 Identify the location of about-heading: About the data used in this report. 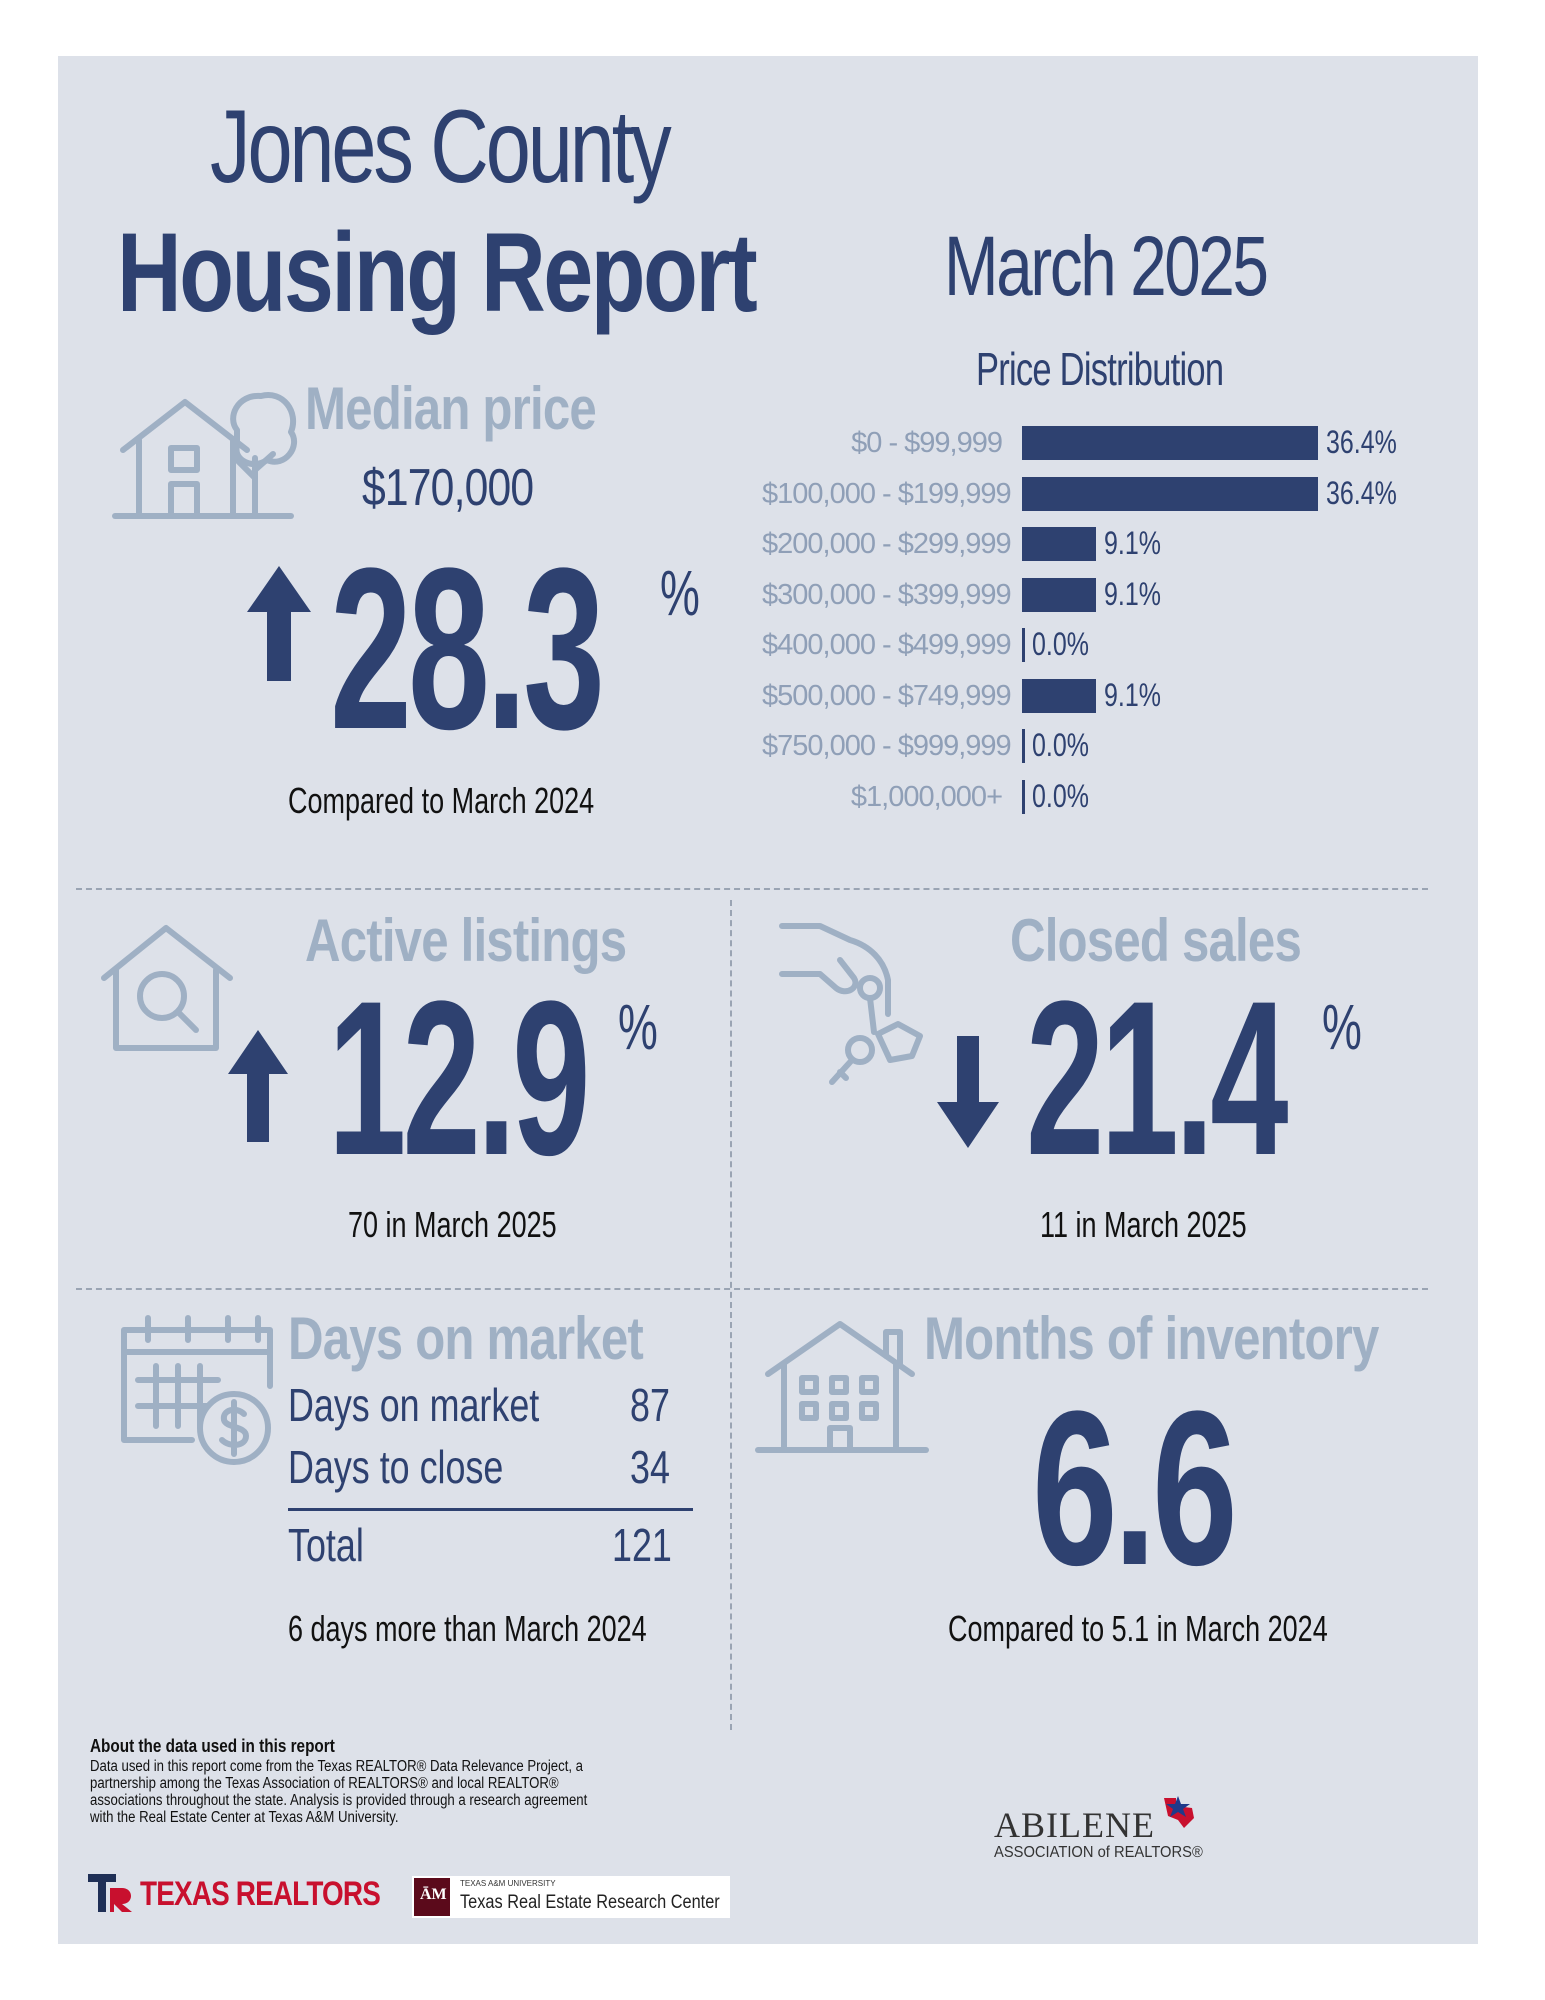
(212, 1746).